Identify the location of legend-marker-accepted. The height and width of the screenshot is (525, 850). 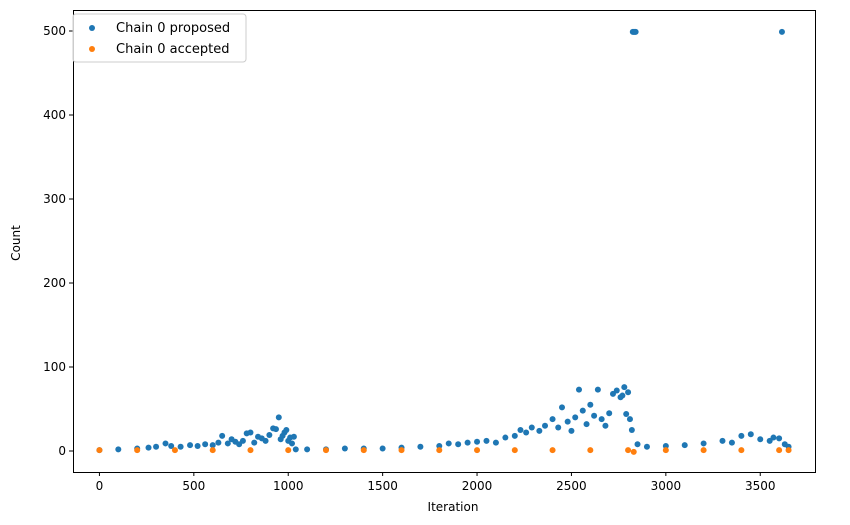
(92, 49).